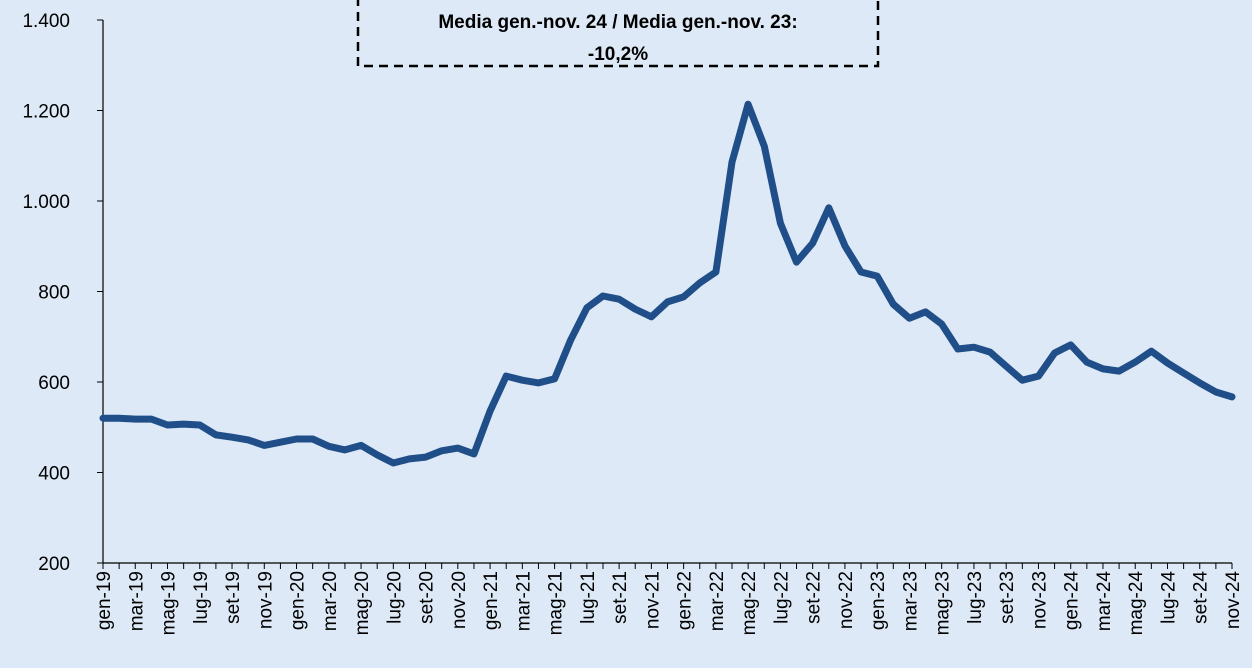  What do you see at coordinates (588, 597) in the screenshot?
I see `x-tick-label: lug-21` at bounding box center [588, 597].